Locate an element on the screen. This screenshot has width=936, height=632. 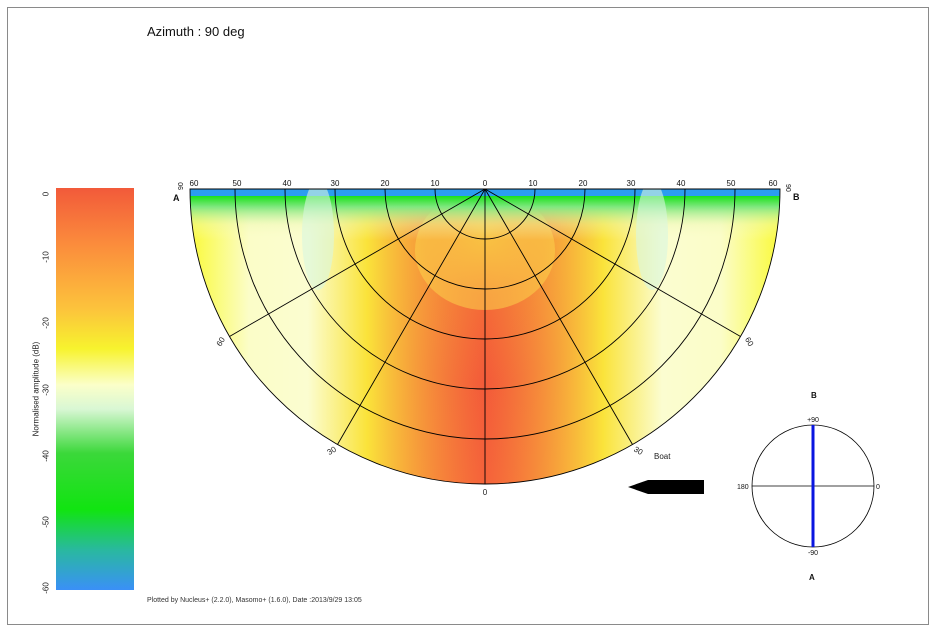
colorbar-tick: -40 is located at coordinates (46, 456).